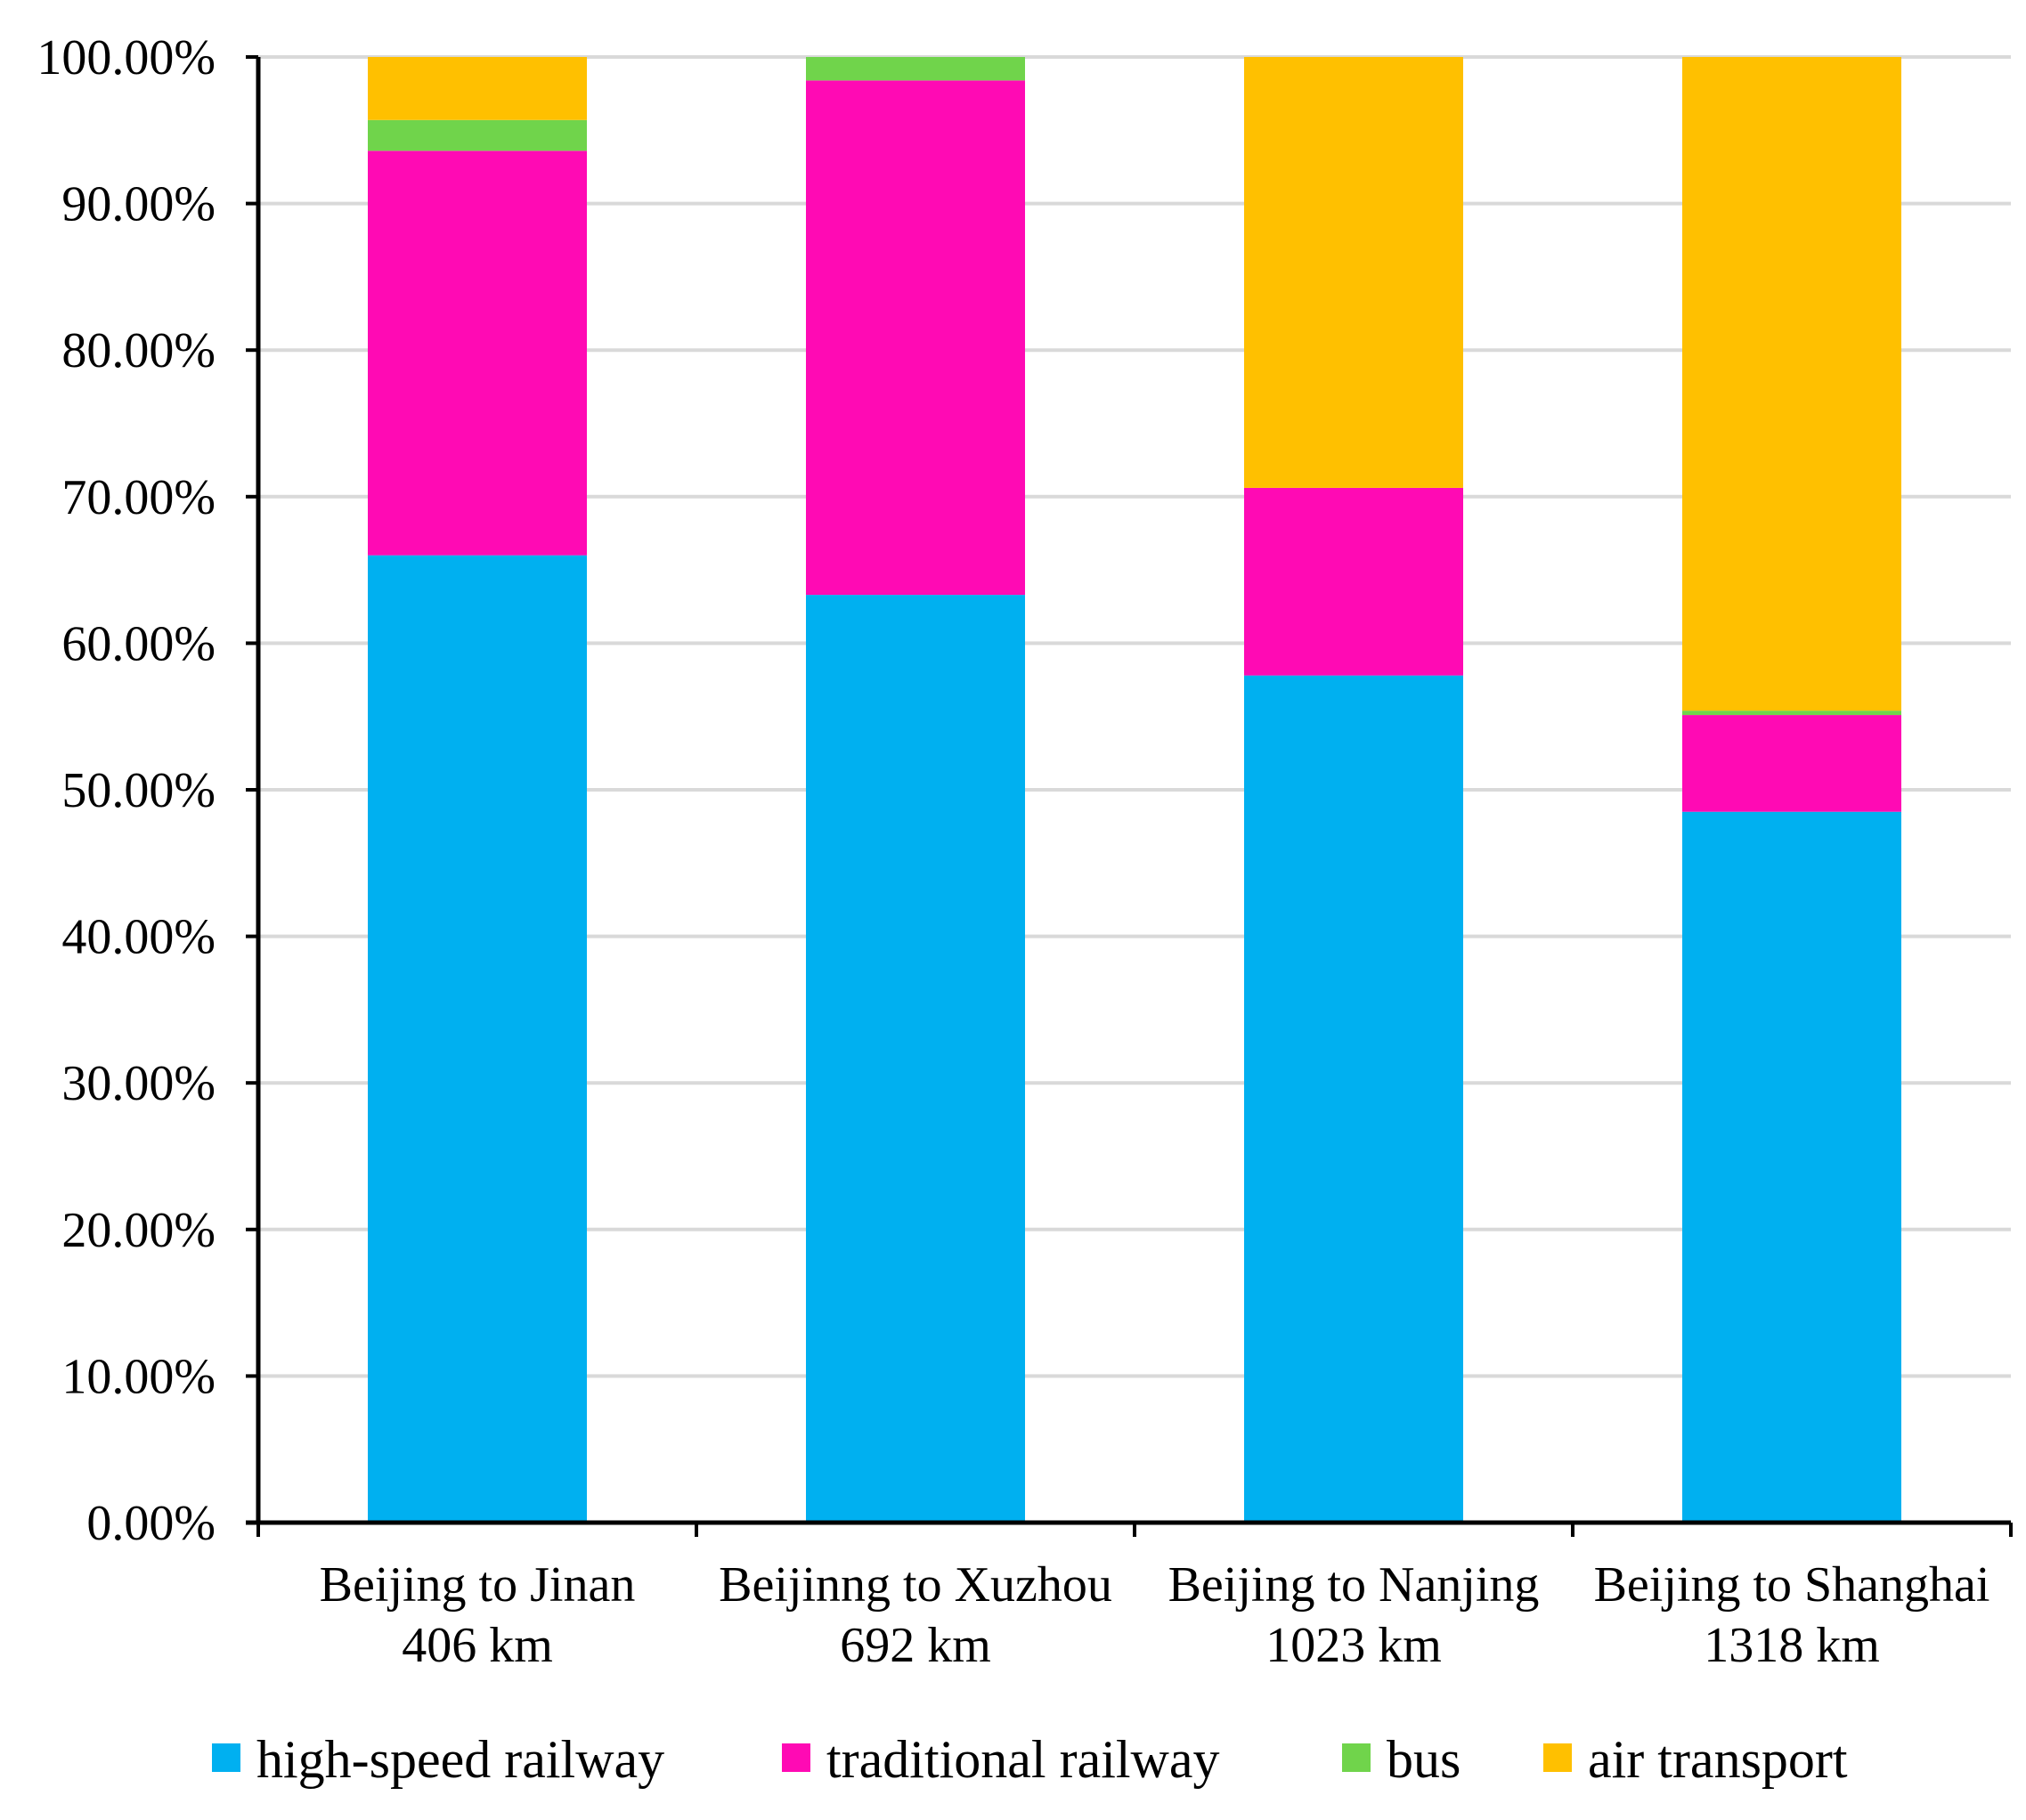 The height and width of the screenshot is (1820, 2026). What do you see at coordinates (126, 57) in the screenshot?
I see `y-tick-label: 100.00%` at bounding box center [126, 57].